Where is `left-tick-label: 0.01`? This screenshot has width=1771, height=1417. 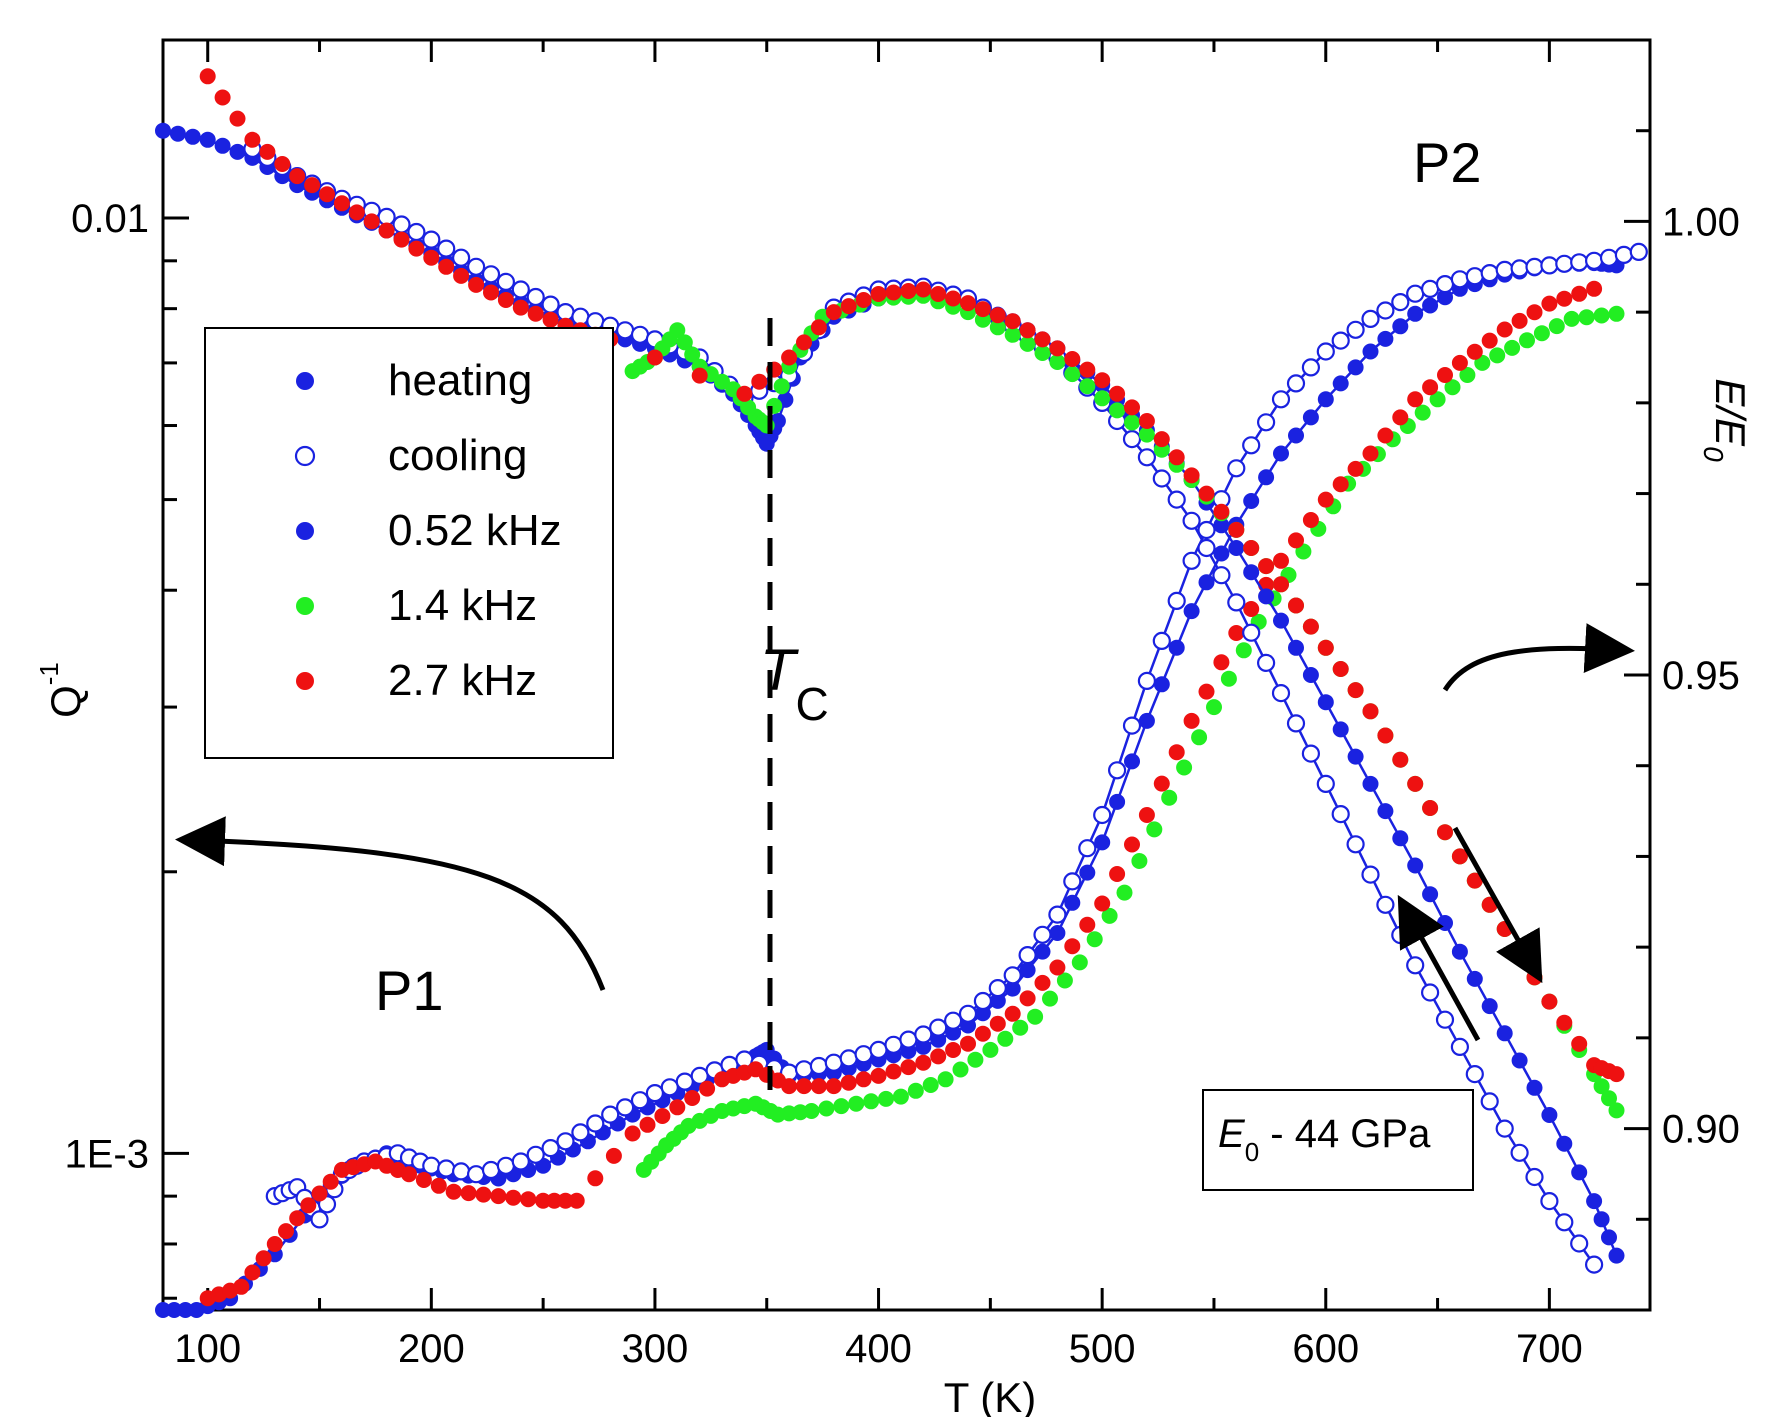
left-tick-label: 0.01 is located at coordinates (110, 219).